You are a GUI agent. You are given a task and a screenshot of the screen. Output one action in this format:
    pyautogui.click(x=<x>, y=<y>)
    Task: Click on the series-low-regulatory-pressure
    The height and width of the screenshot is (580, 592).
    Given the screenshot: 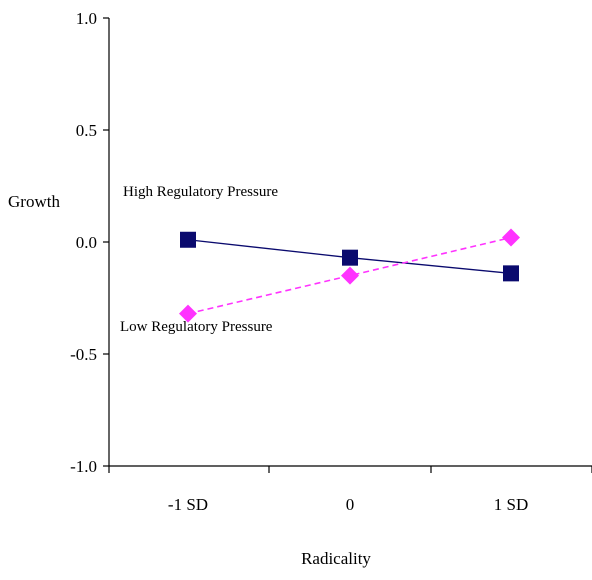 What is the action you would take?
    pyautogui.click(x=349, y=275)
    